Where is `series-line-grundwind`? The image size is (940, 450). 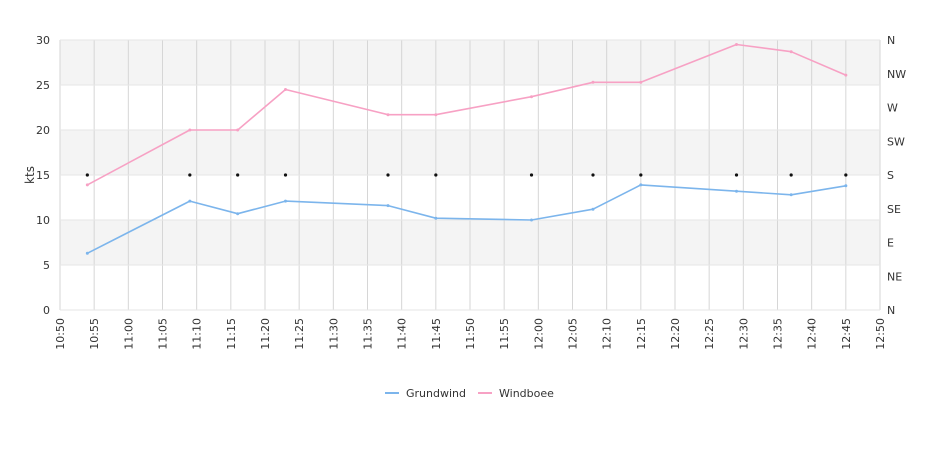 series-line-grundwind is located at coordinates (466, 219).